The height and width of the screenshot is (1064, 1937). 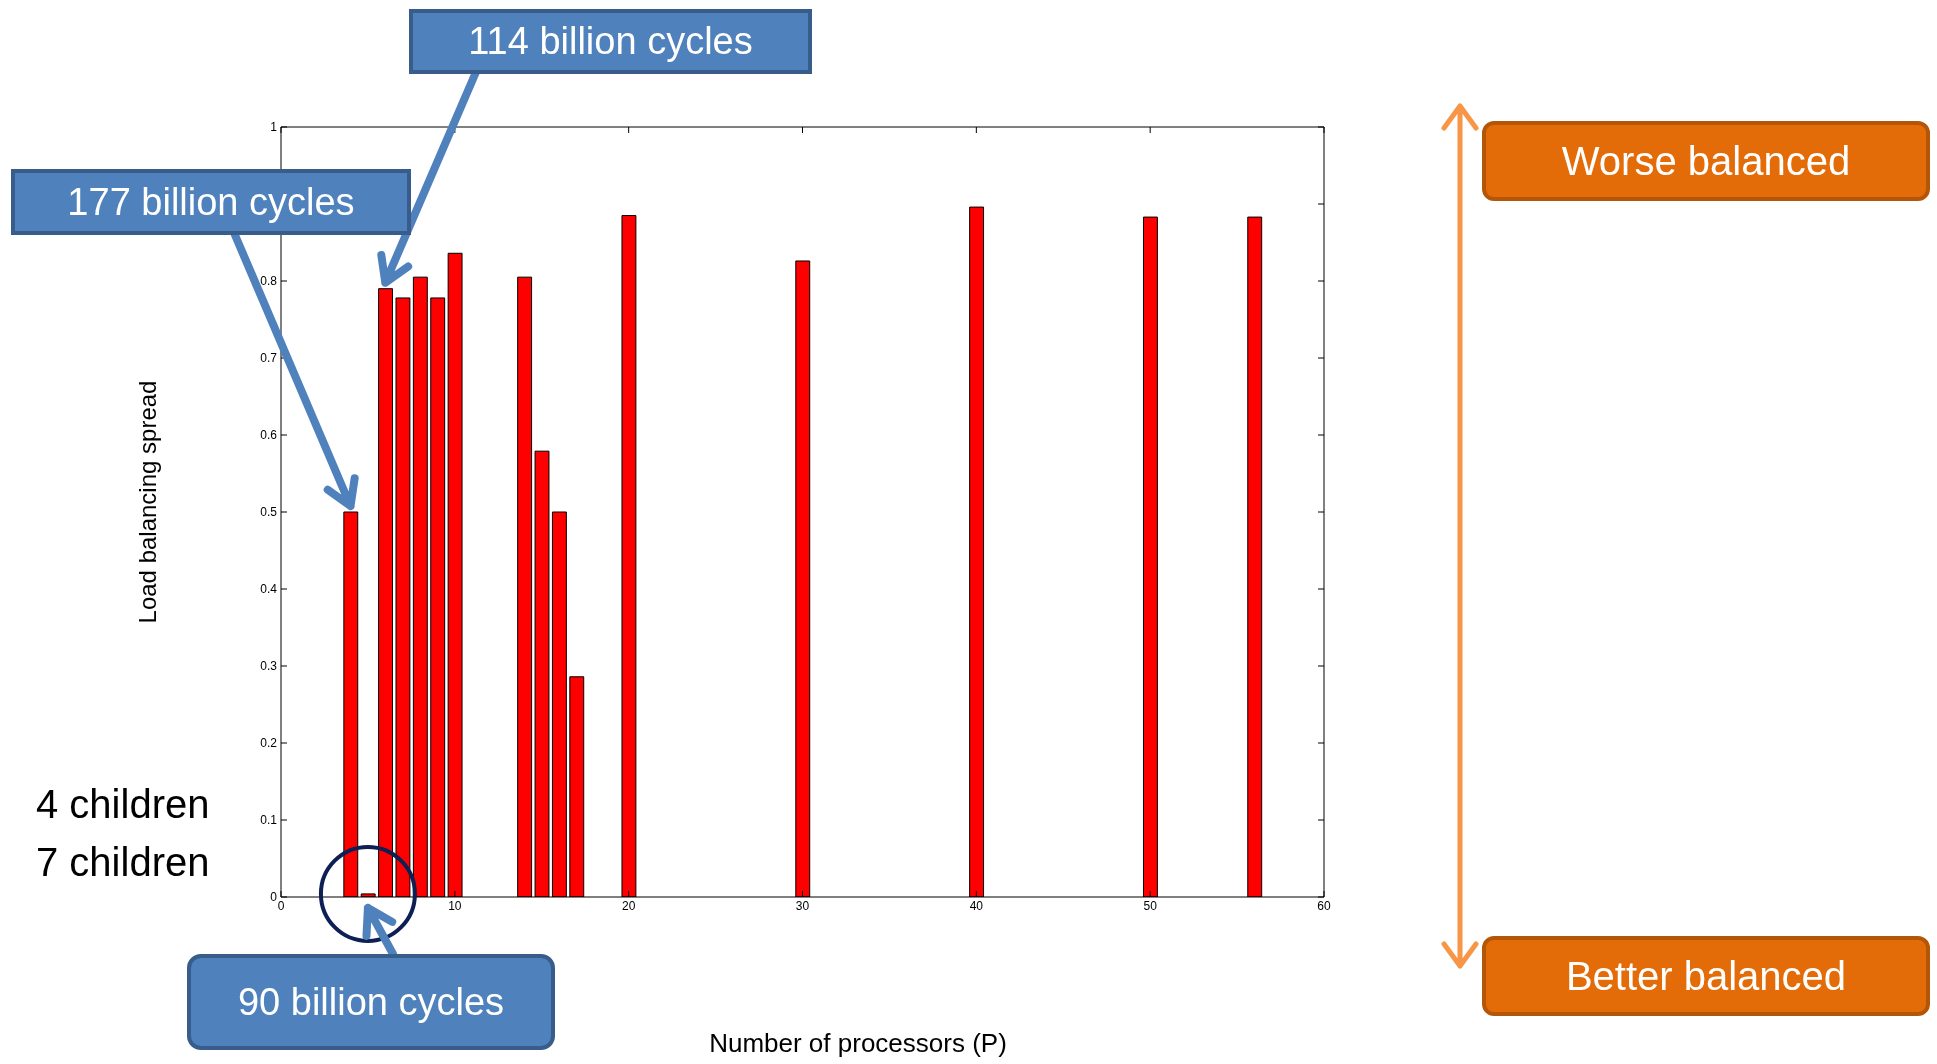 I want to click on y-tick-label: 0.3, so click(x=269, y=666).